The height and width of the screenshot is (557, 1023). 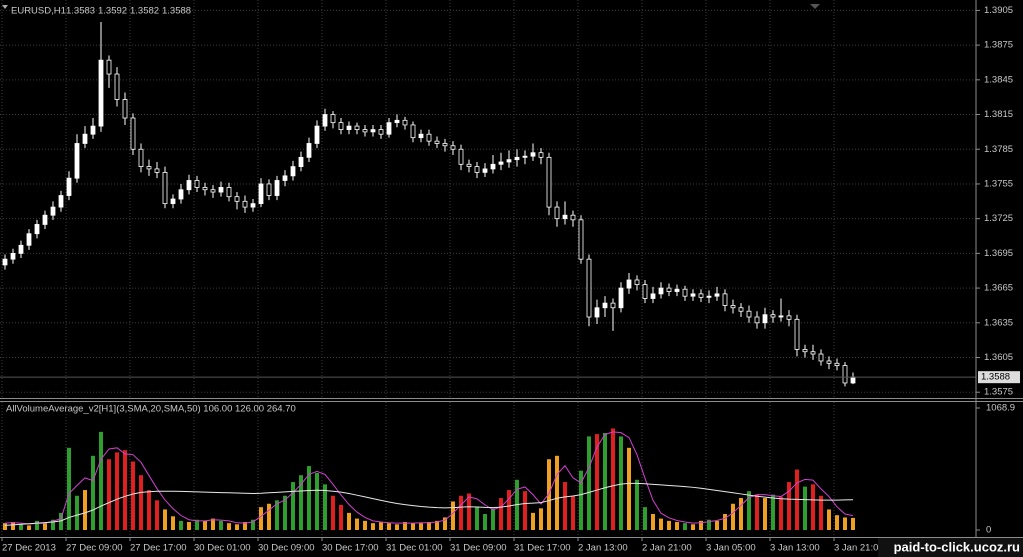 What do you see at coordinates (603, 548) in the screenshot?
I see `x-tick-label: 2 Jan 13:00` at bounding box center [603, 548].